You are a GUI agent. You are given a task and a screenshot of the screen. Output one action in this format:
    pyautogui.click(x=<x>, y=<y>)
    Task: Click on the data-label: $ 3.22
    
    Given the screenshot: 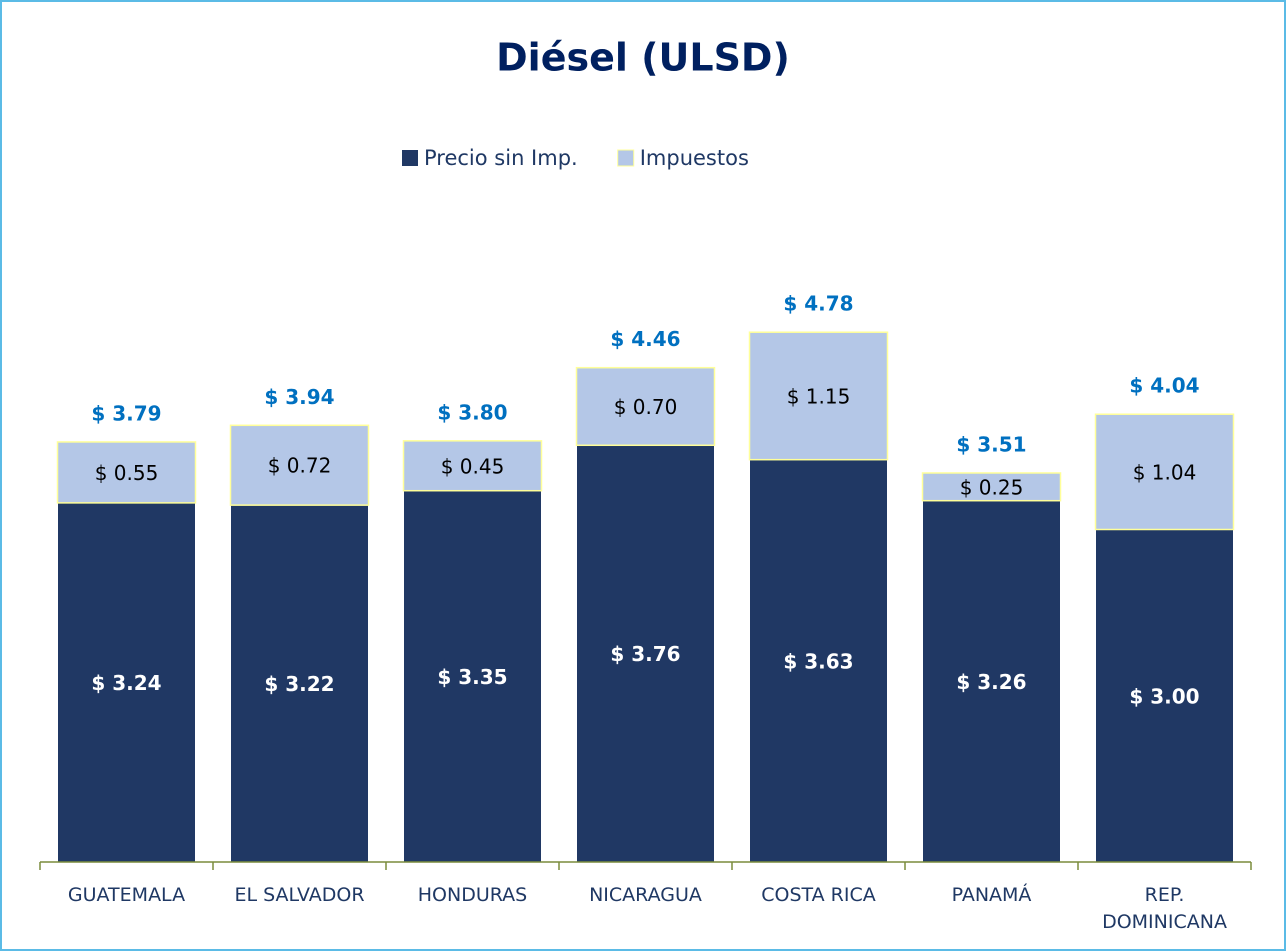 What is the action you would take?
    pyautogui.click(x=299, y=684)
    